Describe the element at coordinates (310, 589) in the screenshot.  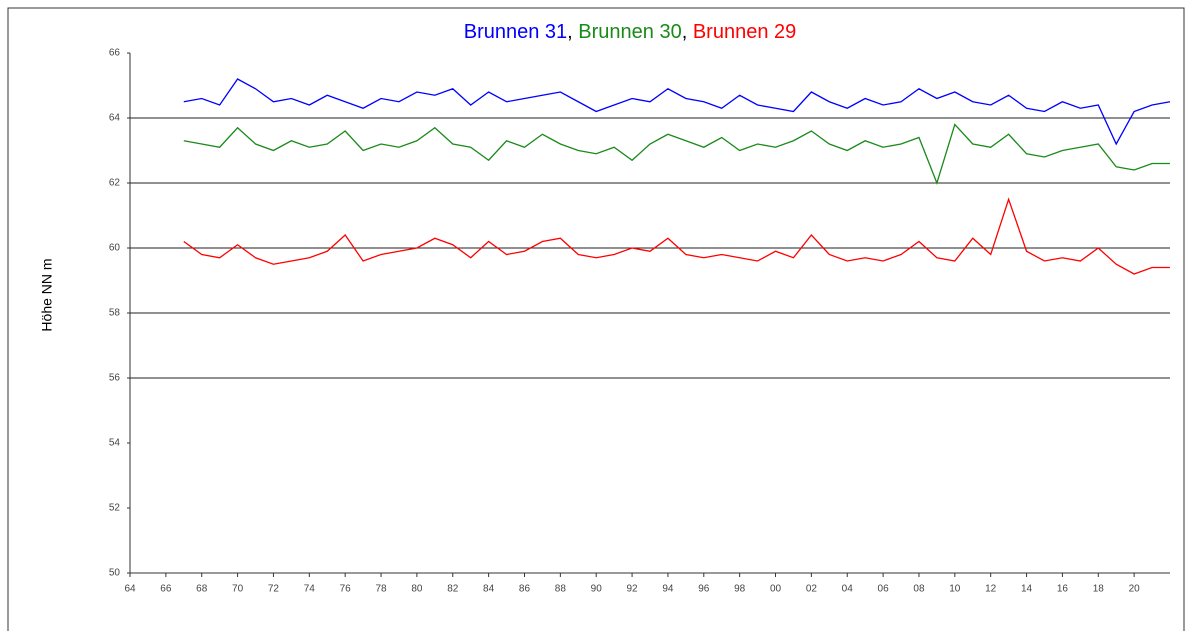
I see `x-tick-label: 74` at that location.